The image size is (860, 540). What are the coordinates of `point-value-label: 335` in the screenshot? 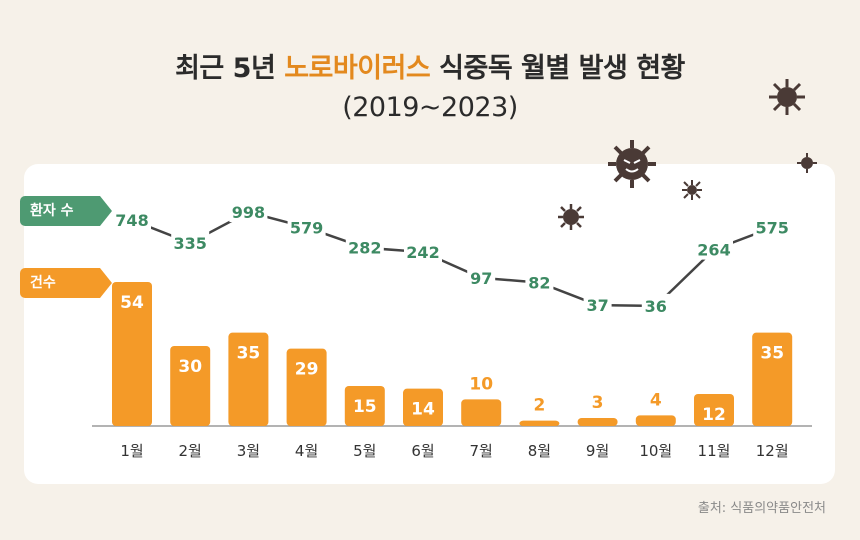 It's located at (189, 243).